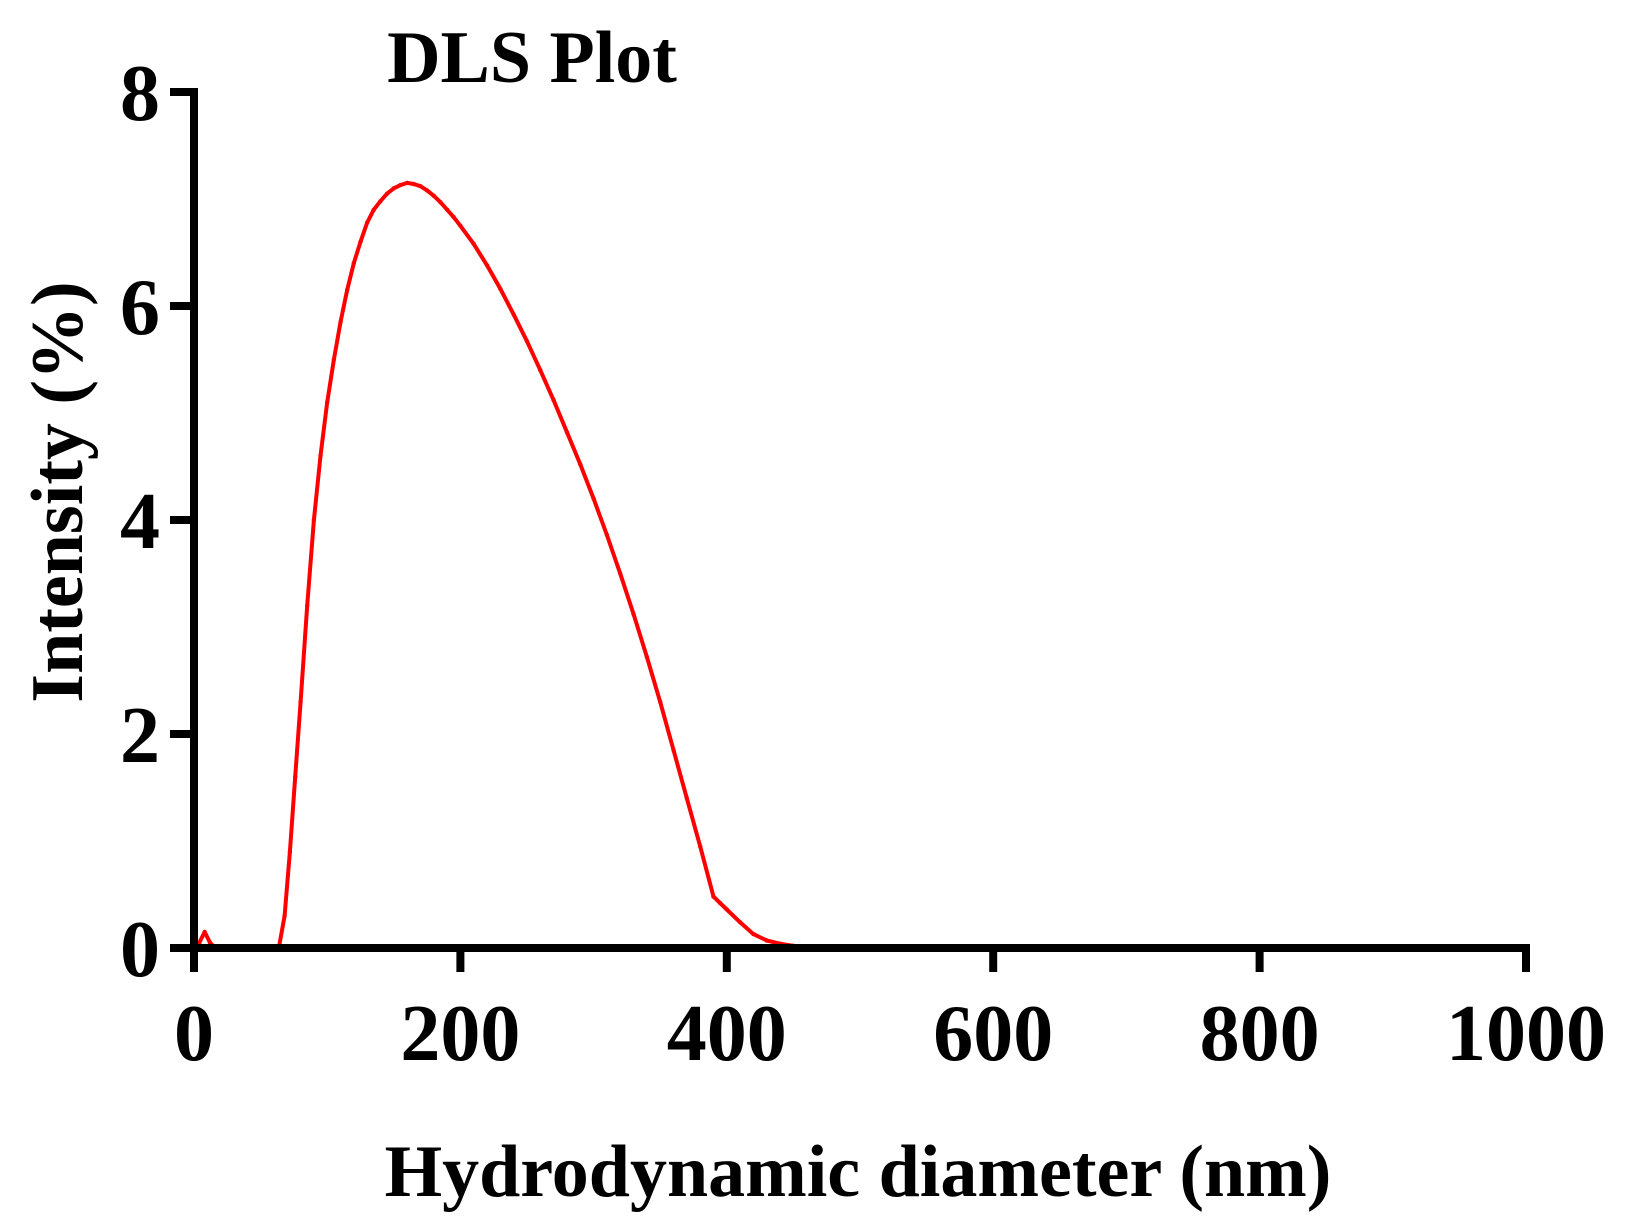 The image size is (1628, 1218). Describe the element at coordinates (1526, 1034) in the screenshot. I see `x-tick-label: 1000` at that location.